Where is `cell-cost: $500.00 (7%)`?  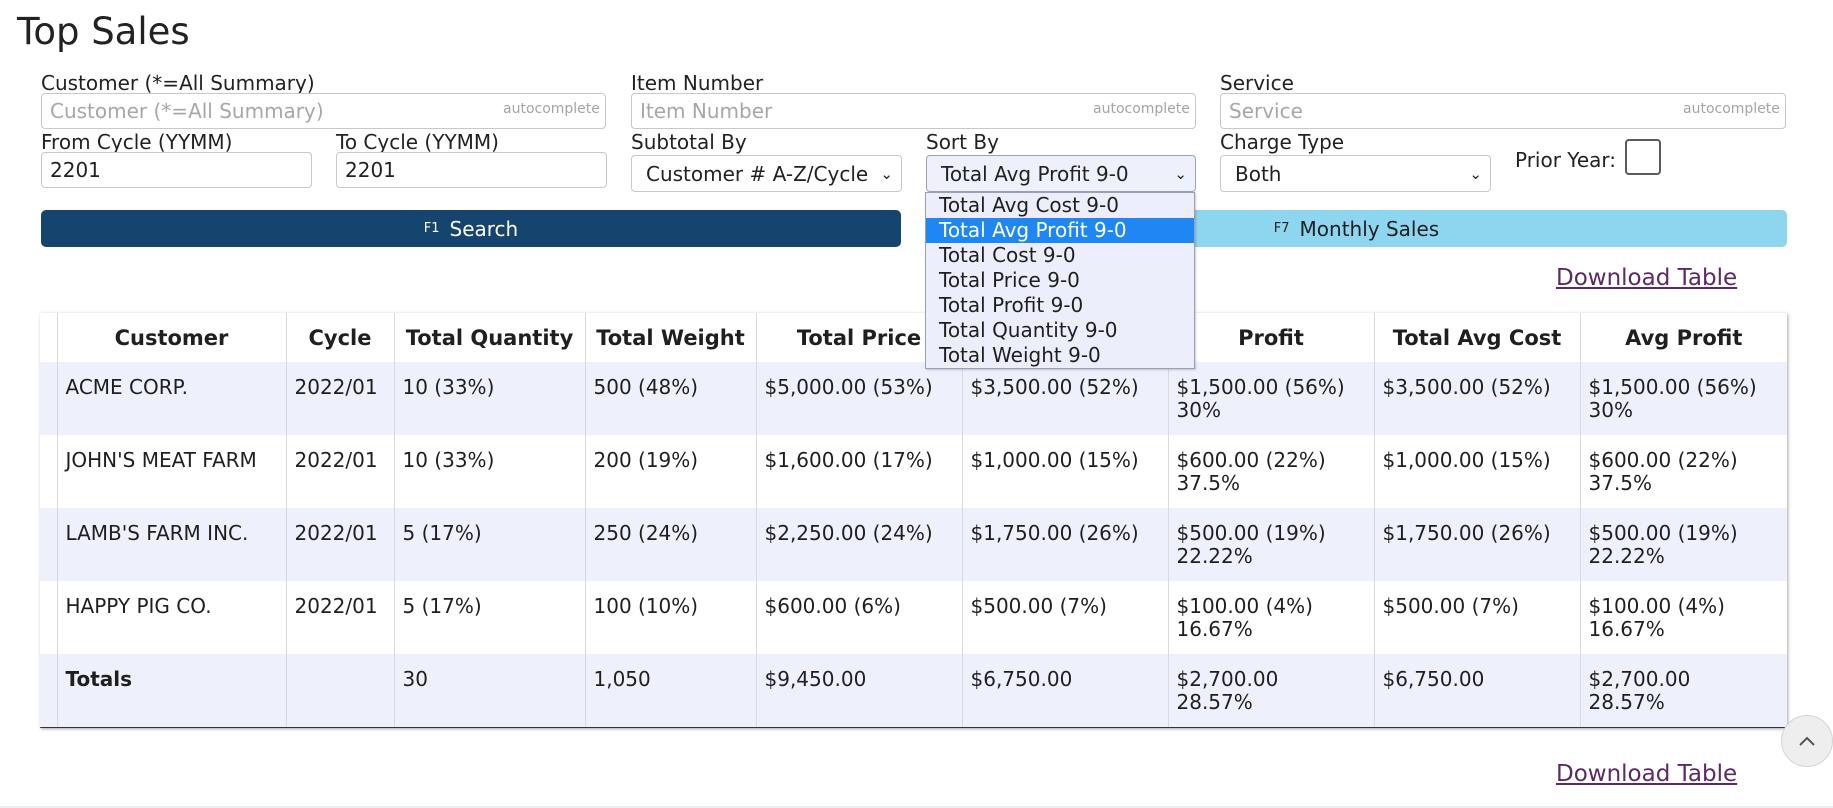
cell-cost: $500.00 (7%) is located at coordinates (1064, 617).